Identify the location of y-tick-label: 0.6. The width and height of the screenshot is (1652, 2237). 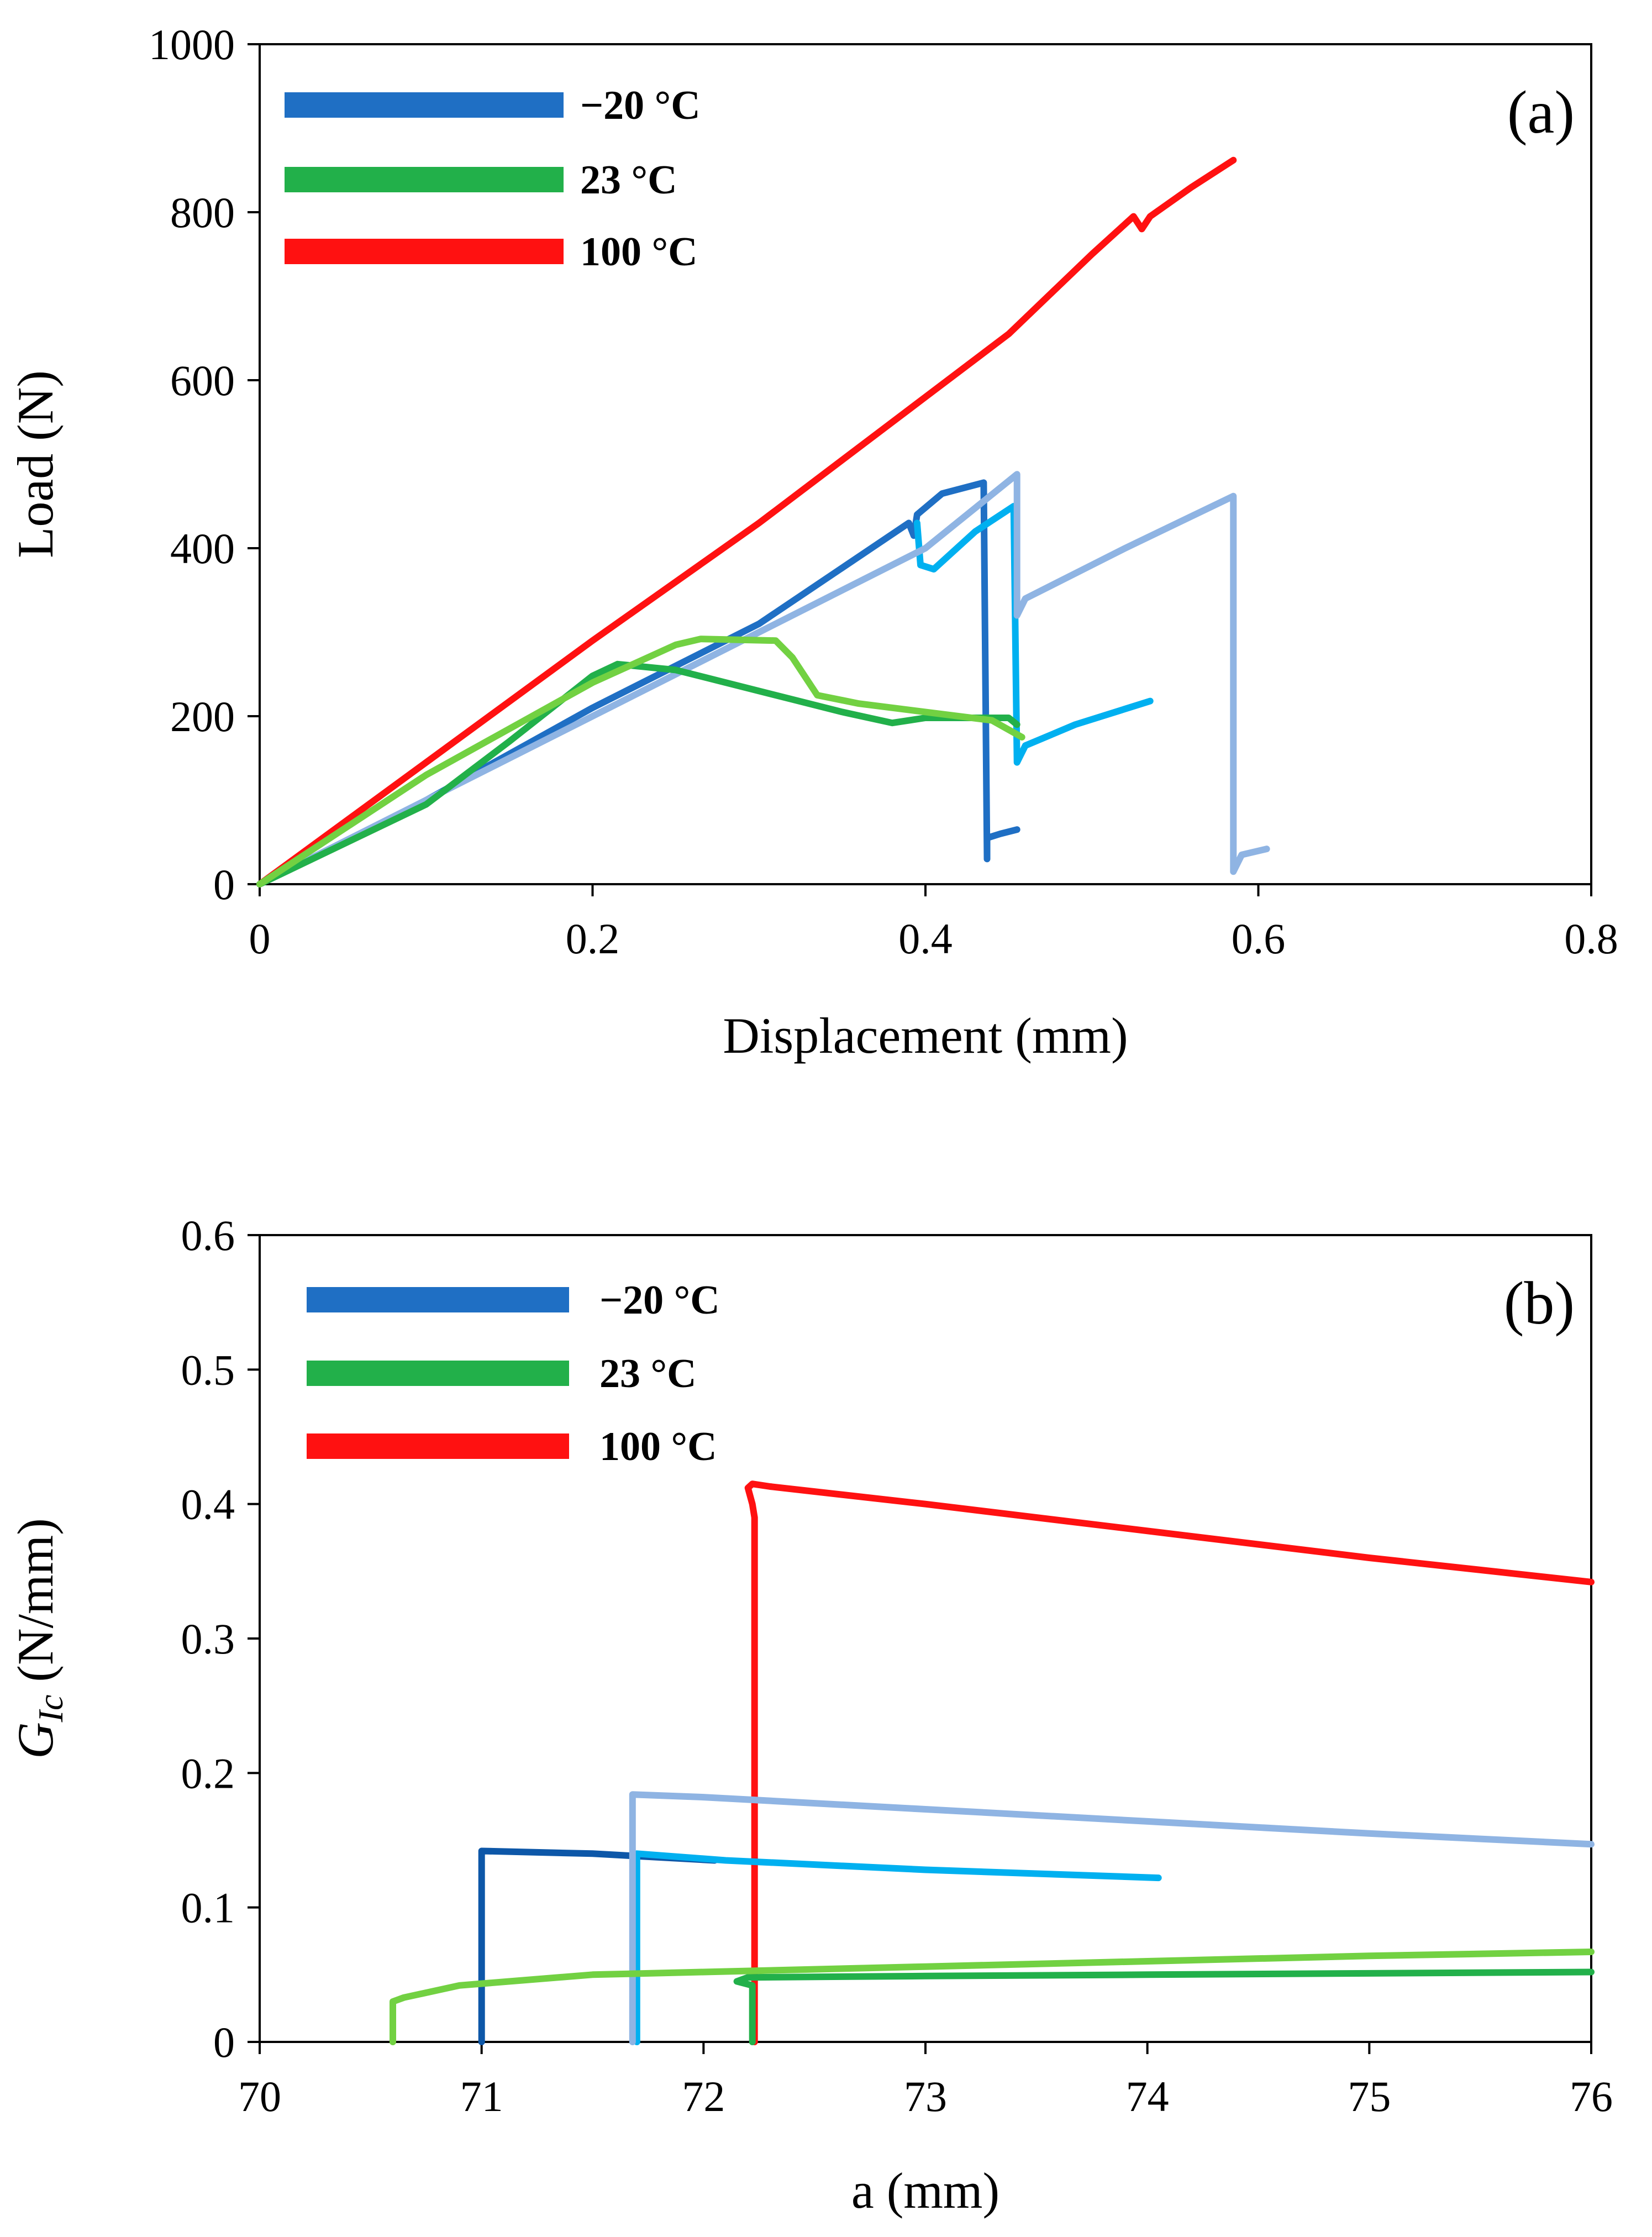
(208, 1235).